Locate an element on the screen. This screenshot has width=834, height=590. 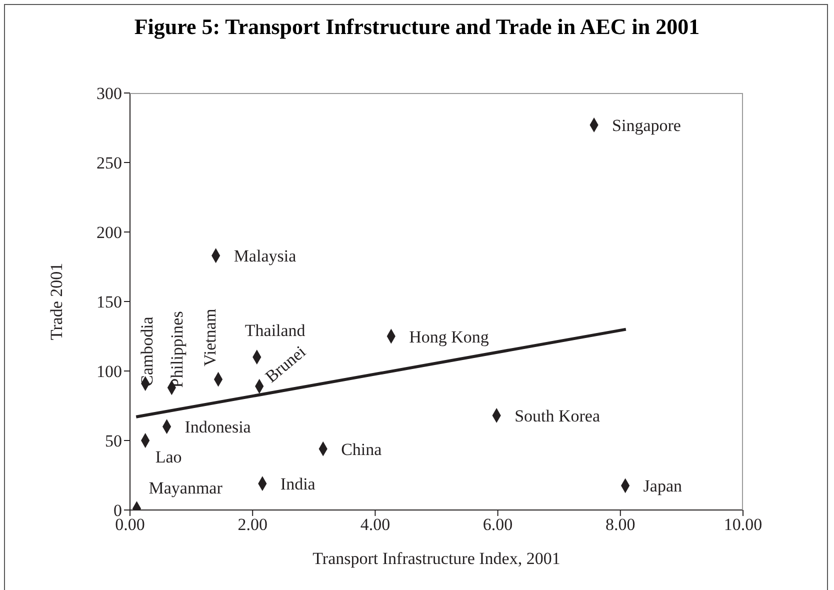
y-tick-label: 100 is located at coordinates (109, 372).